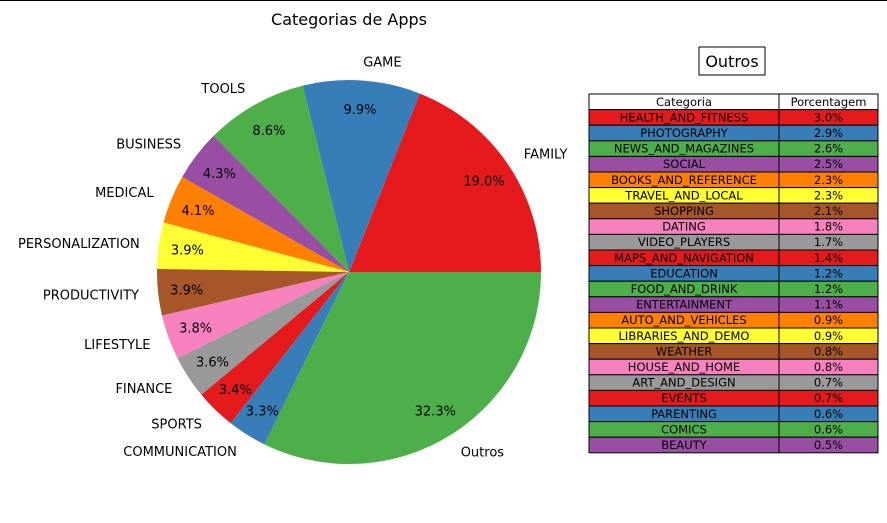  Describe the element at coordinates (733, 133) in the screenshot. I see `table-row: PHOTOGRAPHY 2.9%` at that location.